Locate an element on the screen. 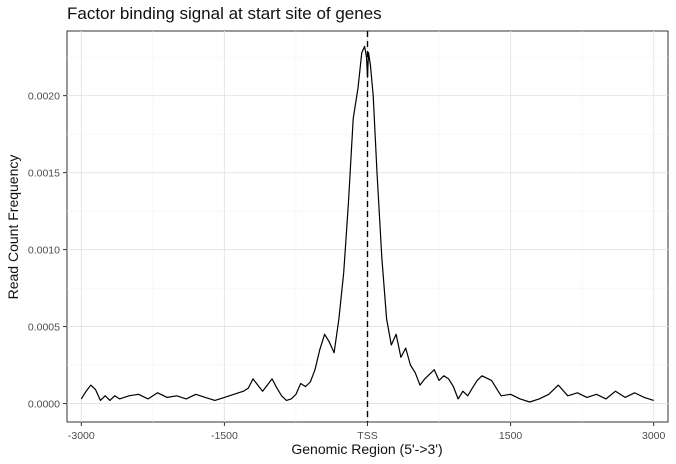 The height and width of the screenshot is (464, 676). x-tick-label: 3000 is located at coordinates (654, 436).